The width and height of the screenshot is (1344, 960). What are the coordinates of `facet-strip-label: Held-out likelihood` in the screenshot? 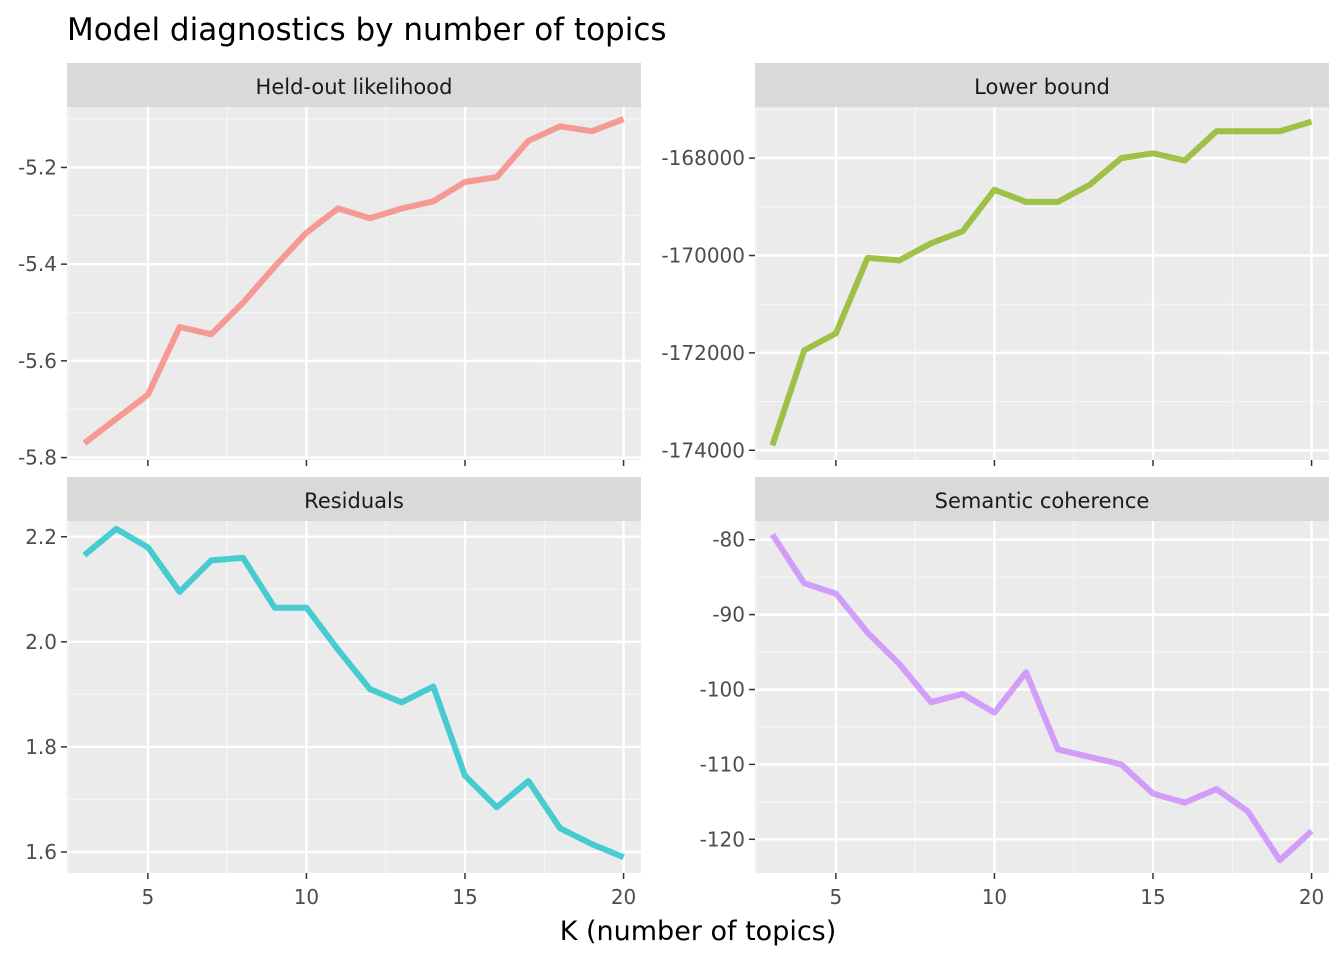 It's located at (354, 87).